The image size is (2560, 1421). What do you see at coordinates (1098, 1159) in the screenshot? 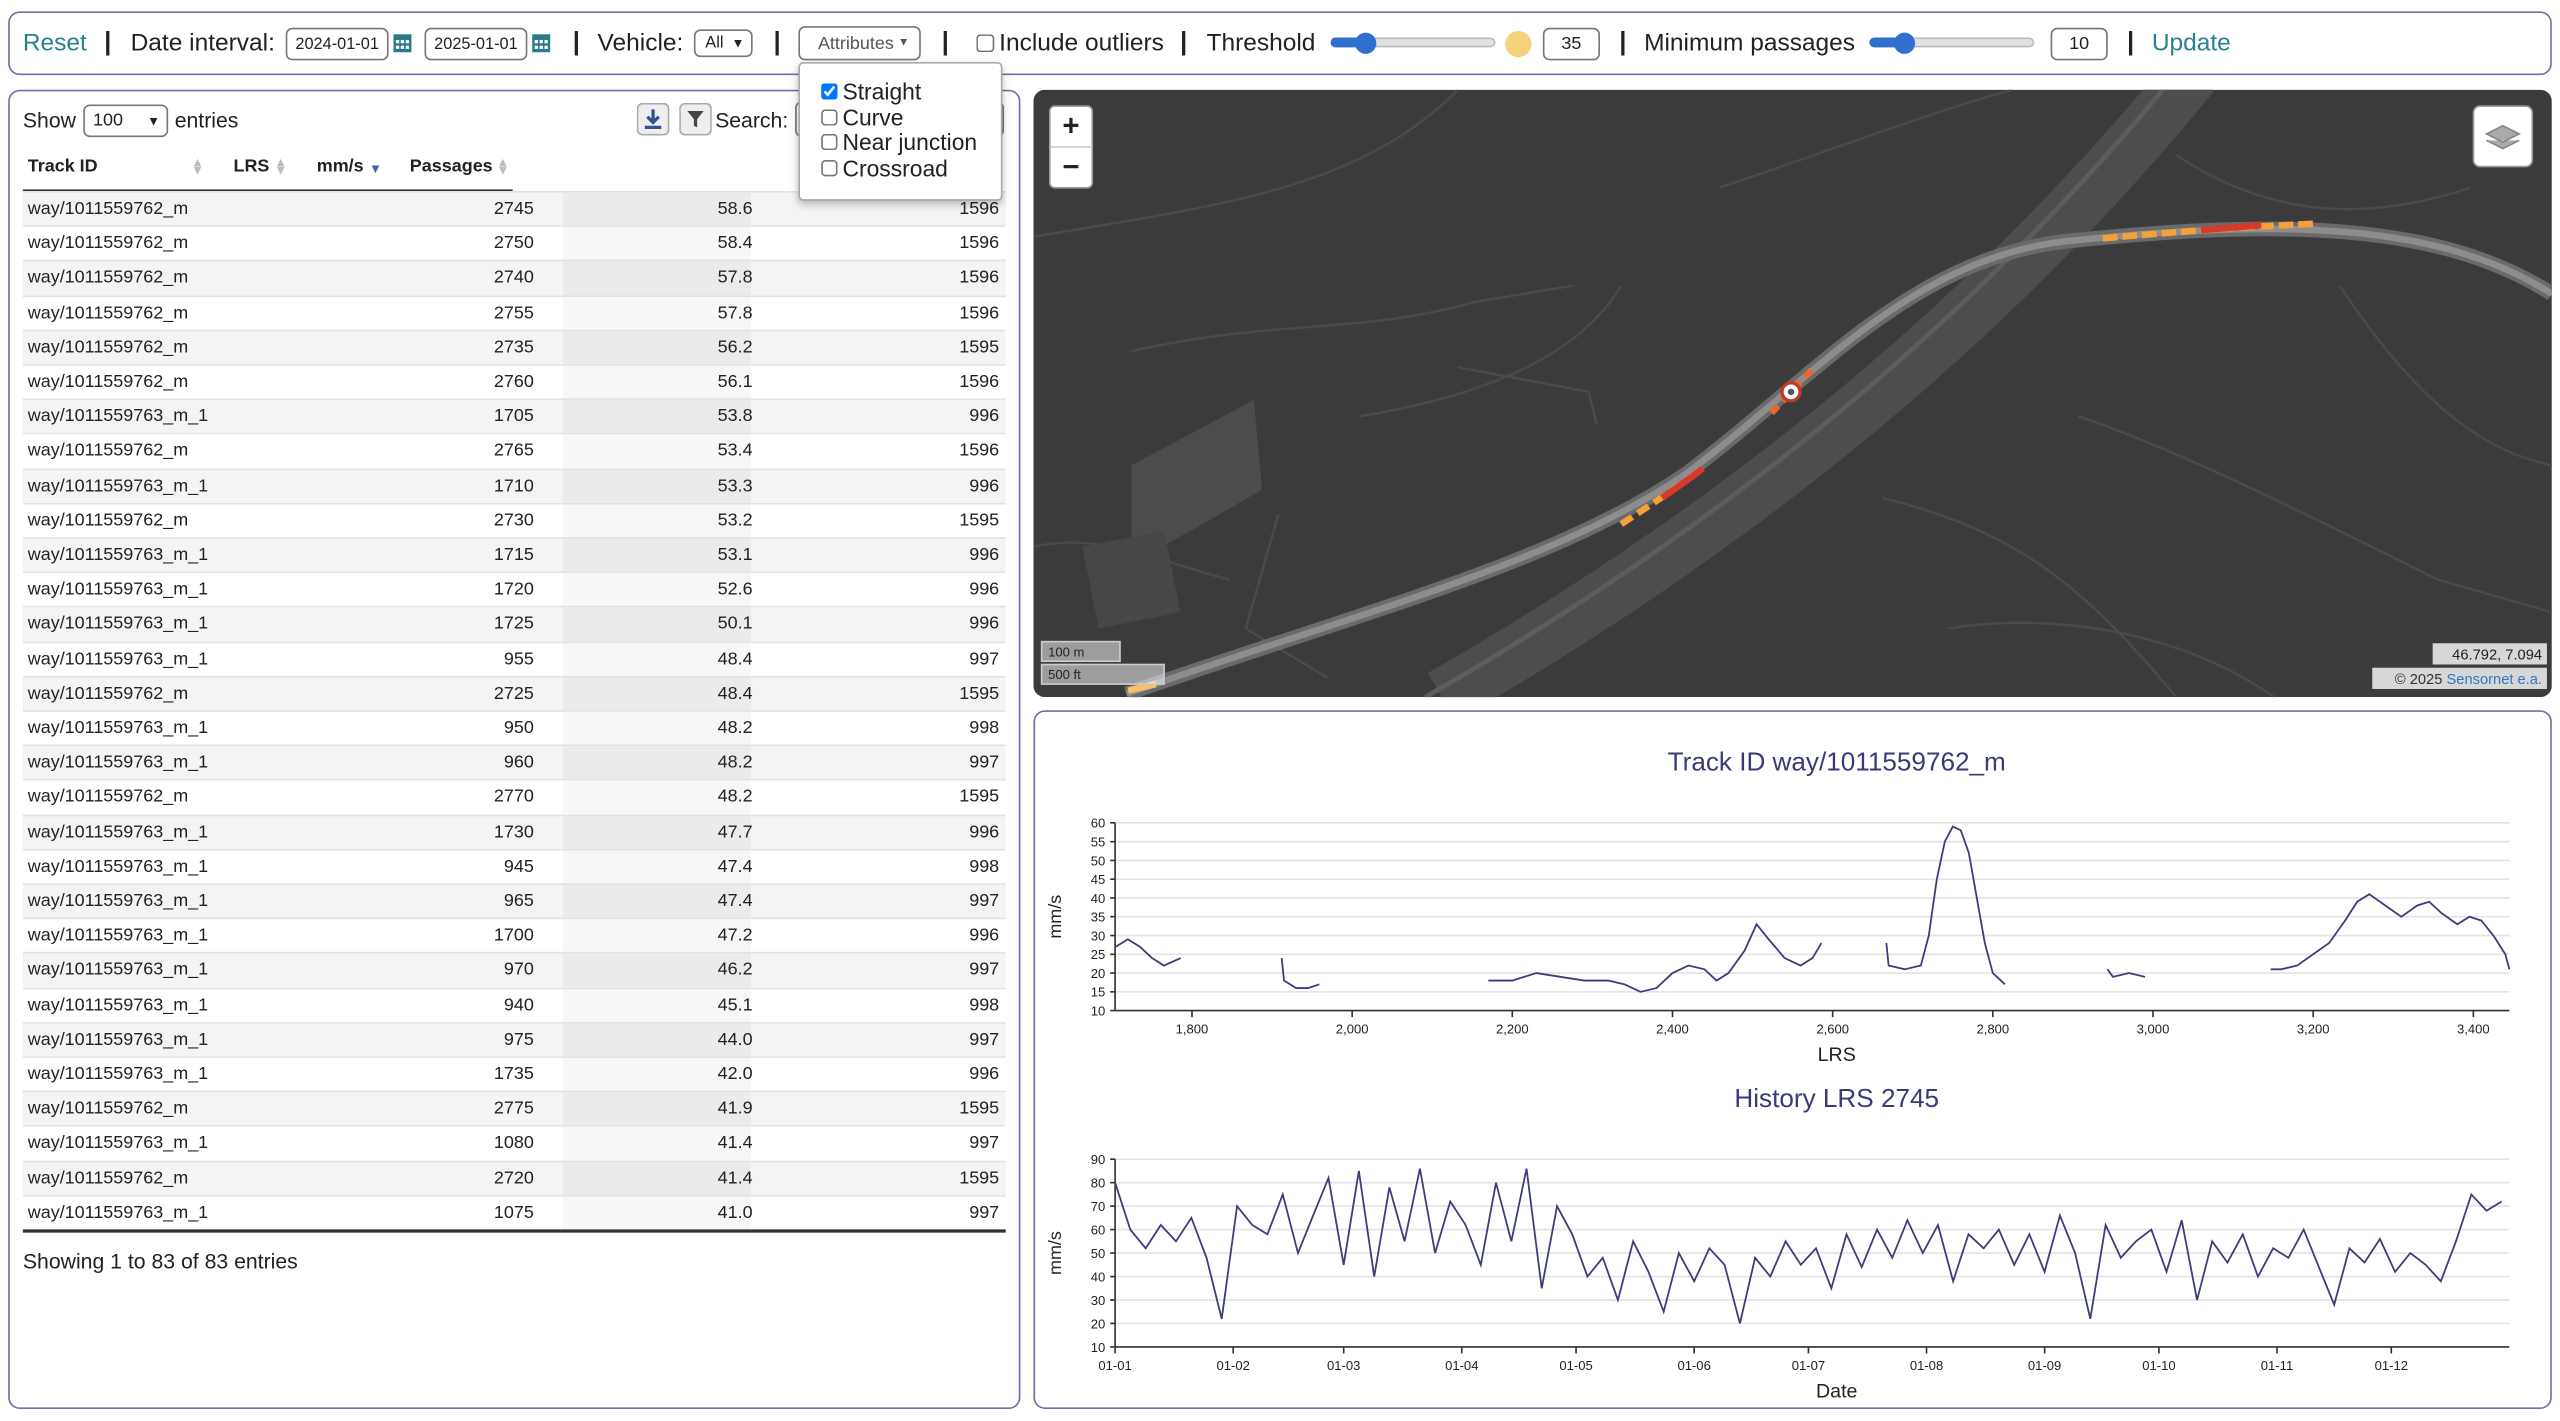
I see `y-tick-label: 90` at bounding box center [1098, 1159].